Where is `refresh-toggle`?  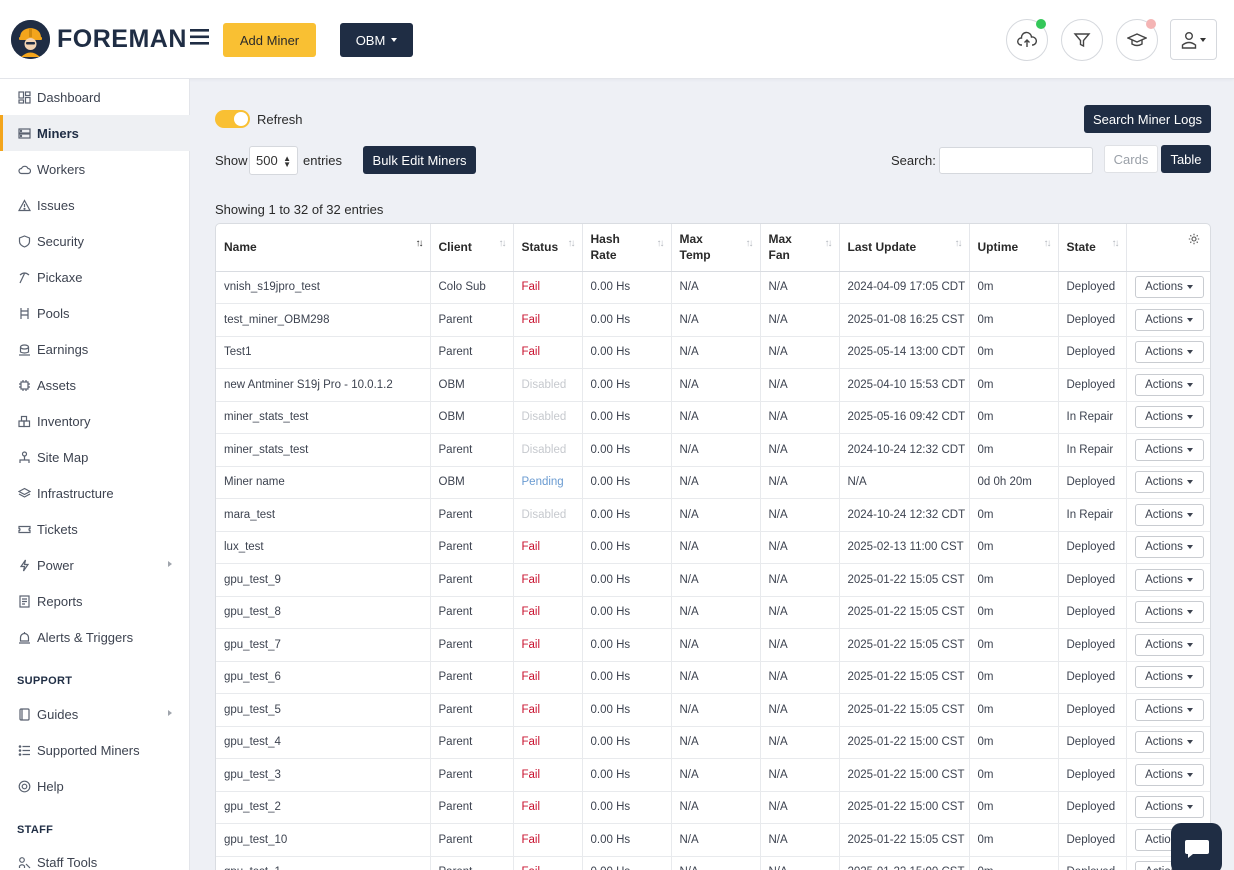
refresh-toggle is located at coordinates (232, 119).